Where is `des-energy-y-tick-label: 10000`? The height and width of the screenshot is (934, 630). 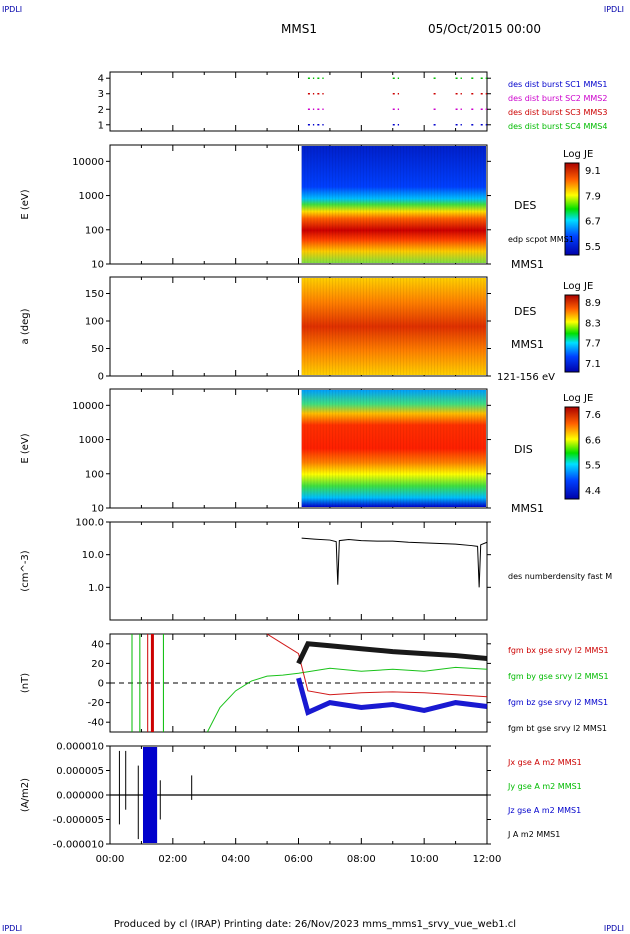
des-energy-y-tick-label: 10000 is located at coordinates (88, 162).